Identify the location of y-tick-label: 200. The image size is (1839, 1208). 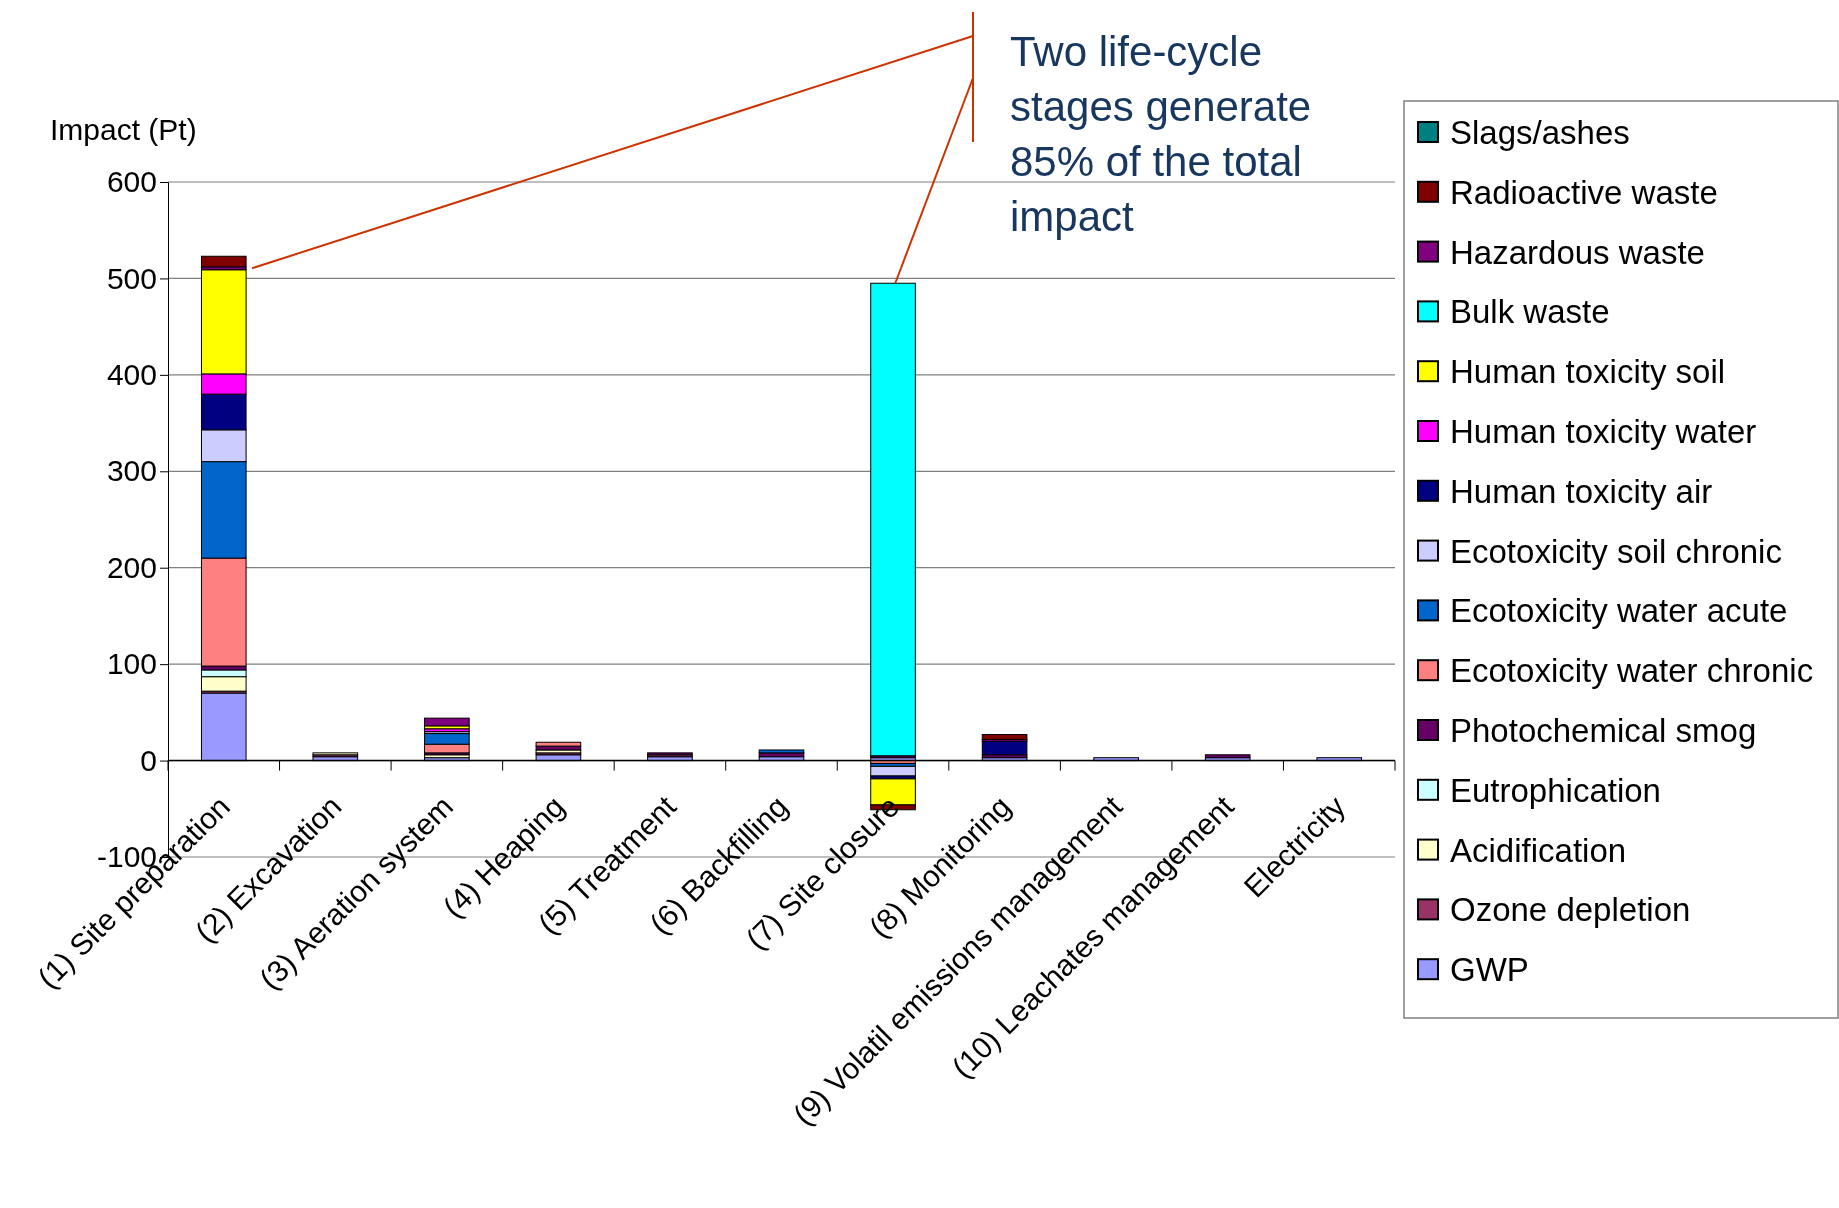
(131, 567).